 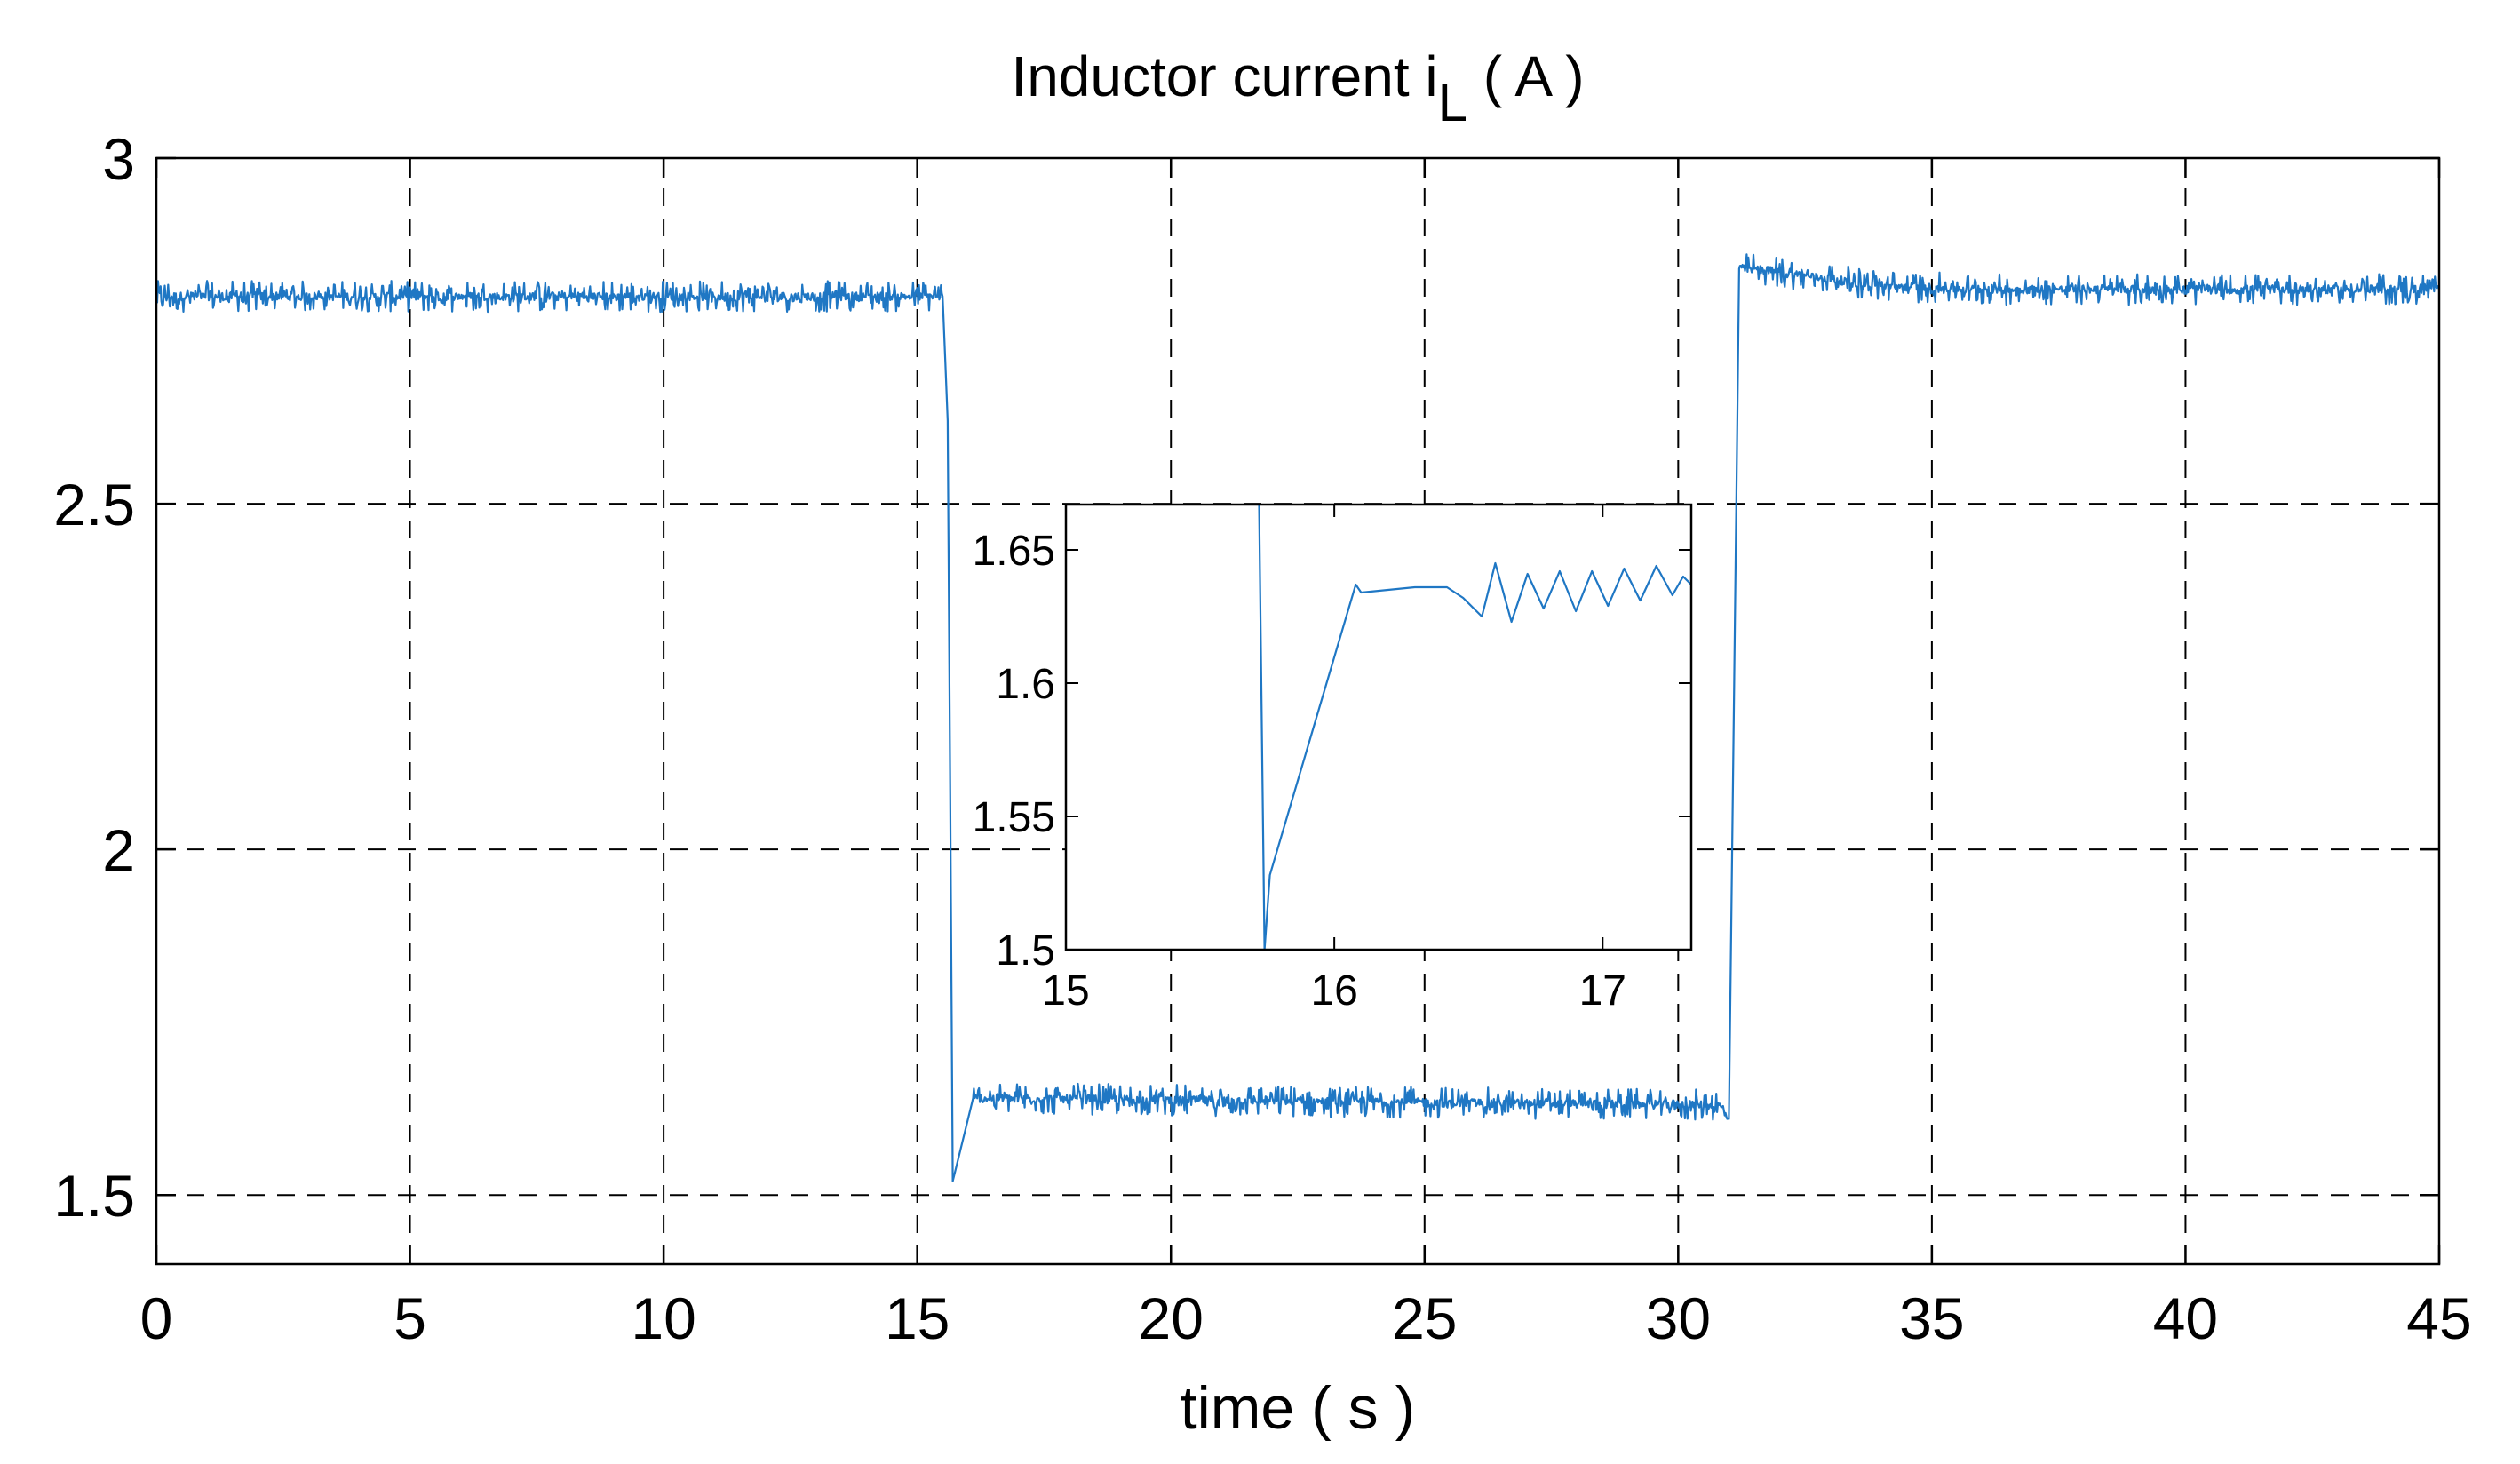 I want to click on x-tick-label: 25, so click(x=1424, y=1318).